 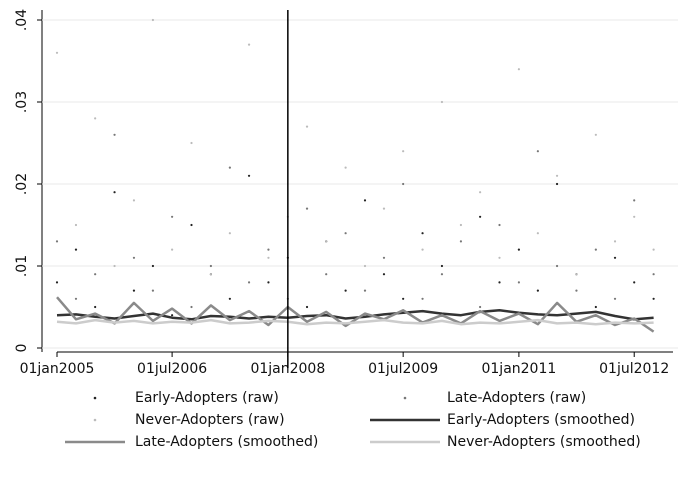 I want to click on y-tick-label: 0, so click(x=22, y=348).